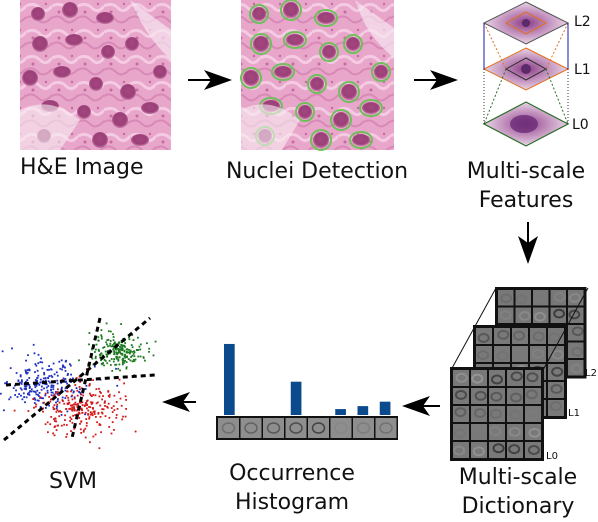  Describe the element at coordinates (518, 477) in the screenshot. I see `caption-multiscale-dictionary-line1: Multi-scale` at that location.